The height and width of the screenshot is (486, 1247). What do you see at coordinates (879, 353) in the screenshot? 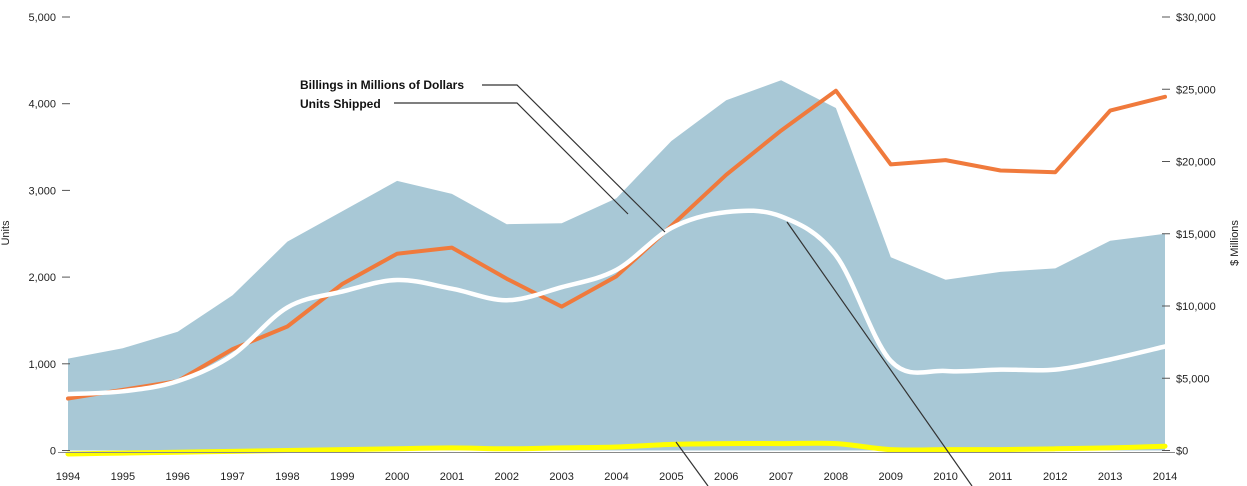
I see `leader-line-white-series` at bounding box center [879, 353].